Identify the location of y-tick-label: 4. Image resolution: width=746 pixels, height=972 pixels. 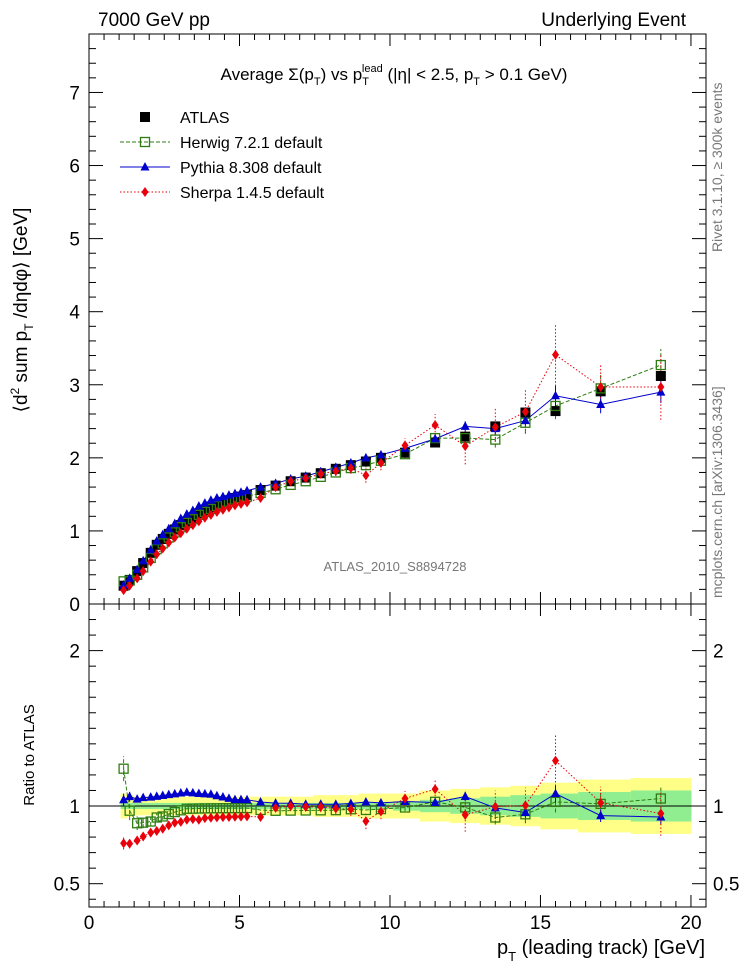
(74, 313).